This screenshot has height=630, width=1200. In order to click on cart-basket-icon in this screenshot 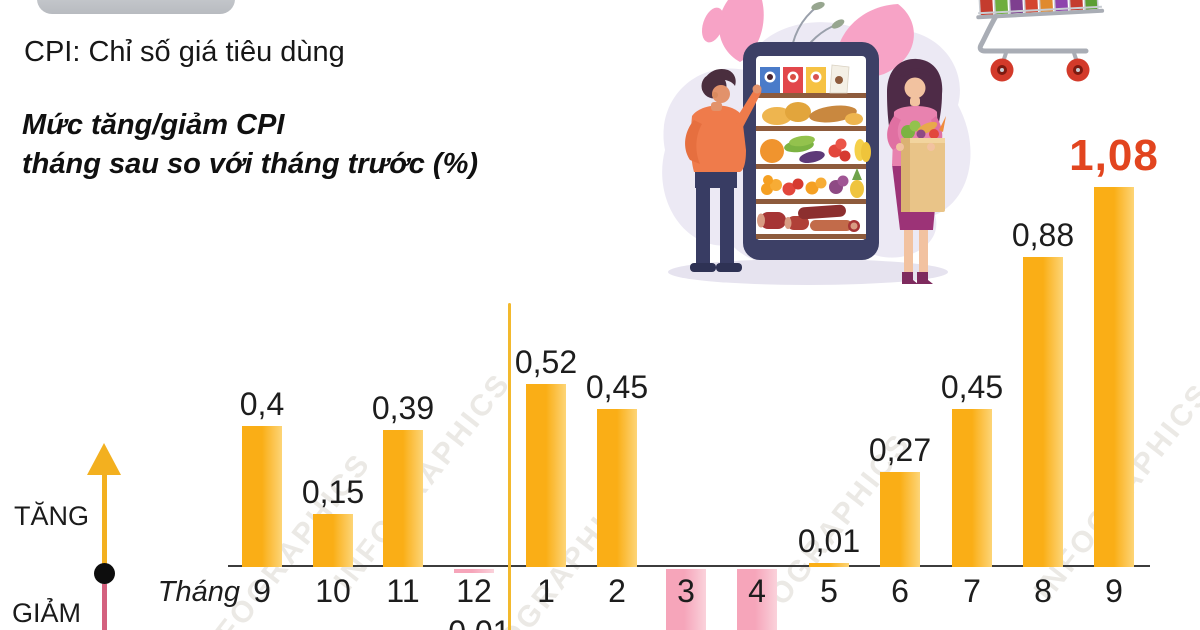, I will do `click(1040, 10)`.